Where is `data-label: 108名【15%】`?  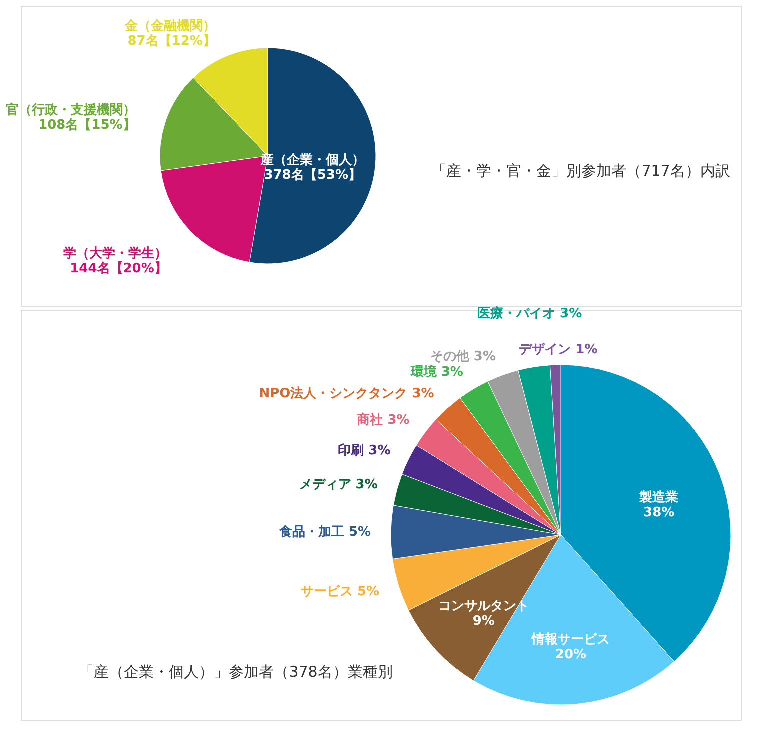 data-label: 108名【15%】 is located at coordinates (87, 124).